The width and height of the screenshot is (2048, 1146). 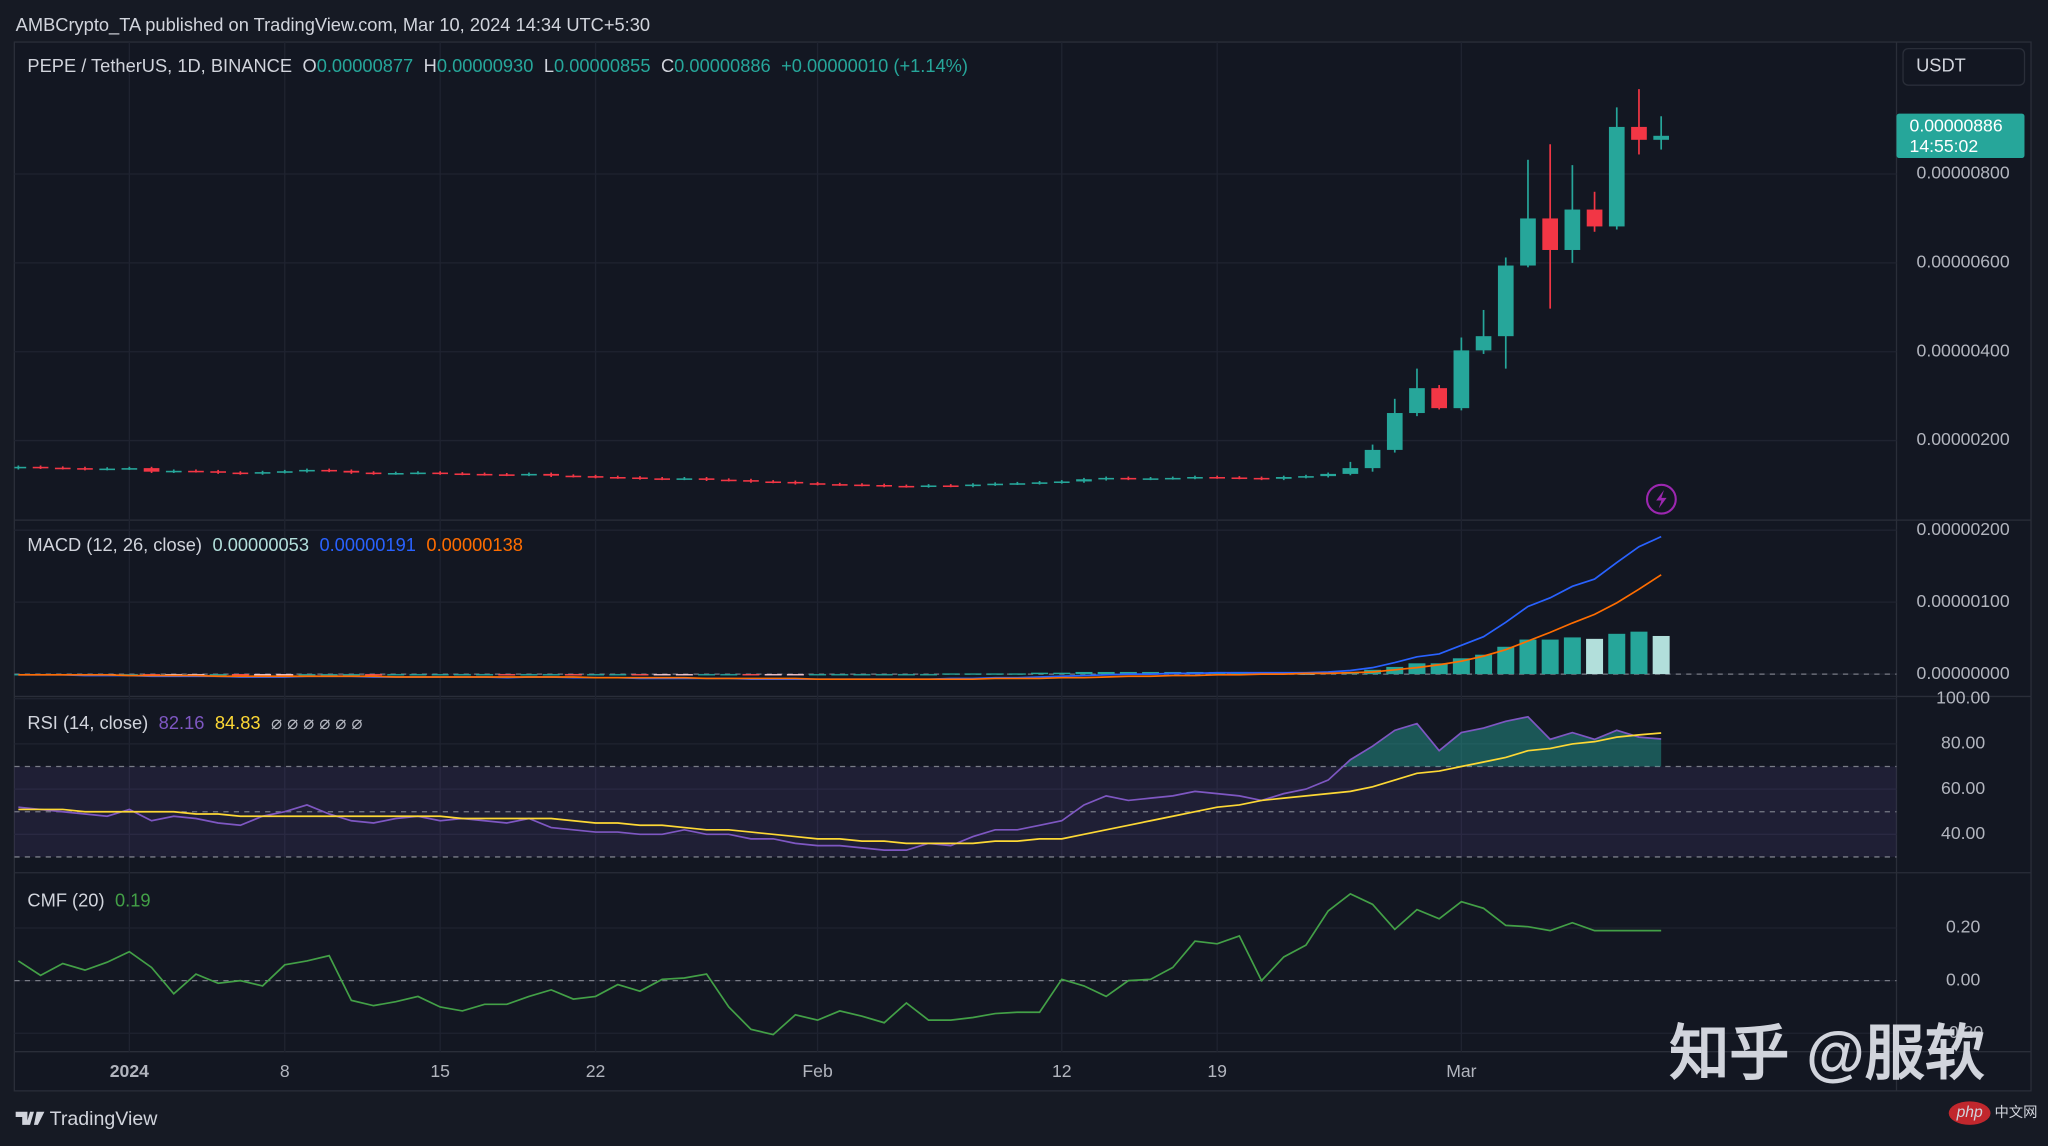 What do you see at coordinates (182, 722) in the screenshot?
I see `indicator-value: 82.16` at bounding box center [182, 722].